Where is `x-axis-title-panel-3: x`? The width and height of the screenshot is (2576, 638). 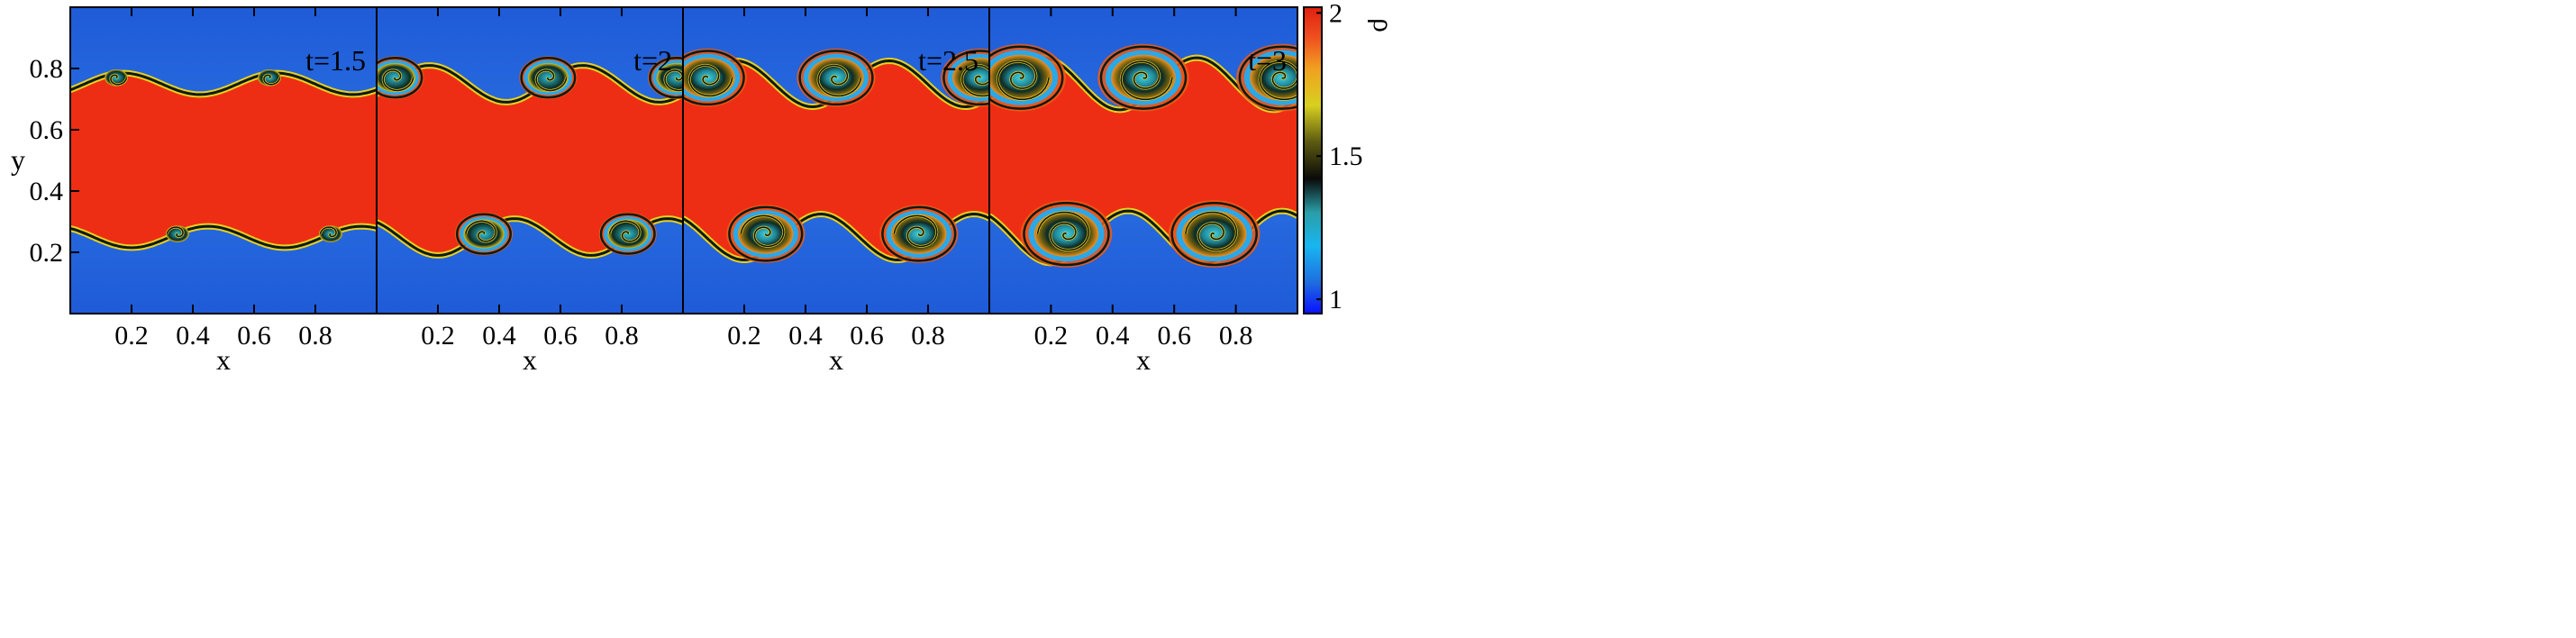 x-axis-title-panel-3: x is located at coordinates (836, 359).